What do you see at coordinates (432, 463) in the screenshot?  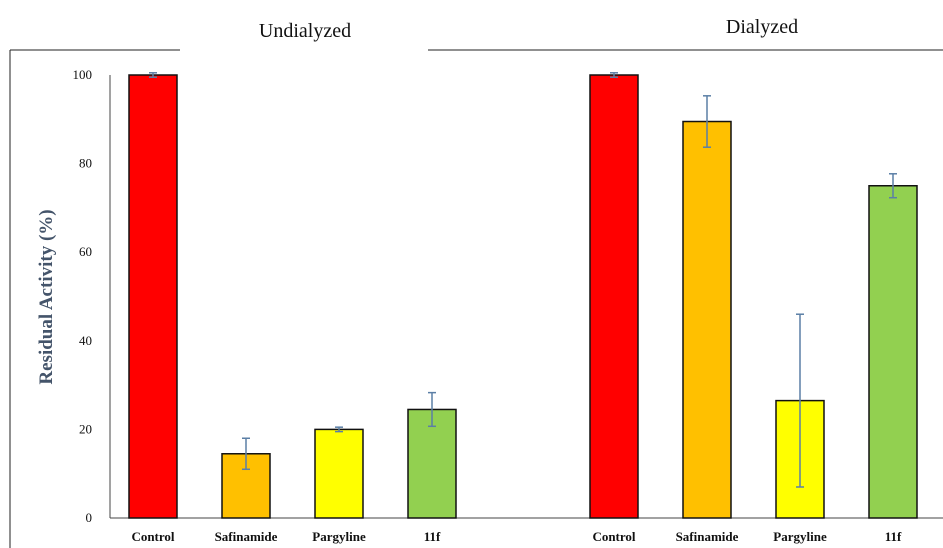 I see `bar-undialyzed-11f` at bounding box center [432, 463].